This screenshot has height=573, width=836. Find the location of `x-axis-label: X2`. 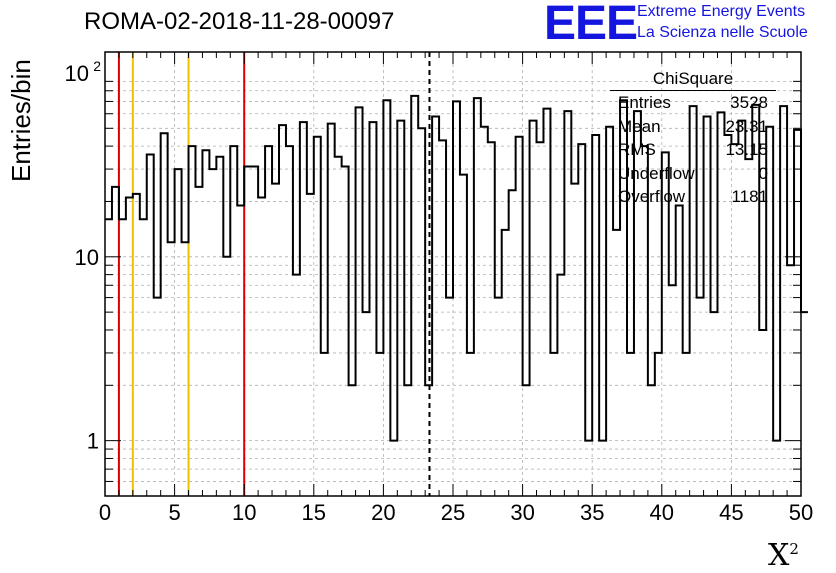

x-axis-label: X2 is located at coordinates (783, 555).